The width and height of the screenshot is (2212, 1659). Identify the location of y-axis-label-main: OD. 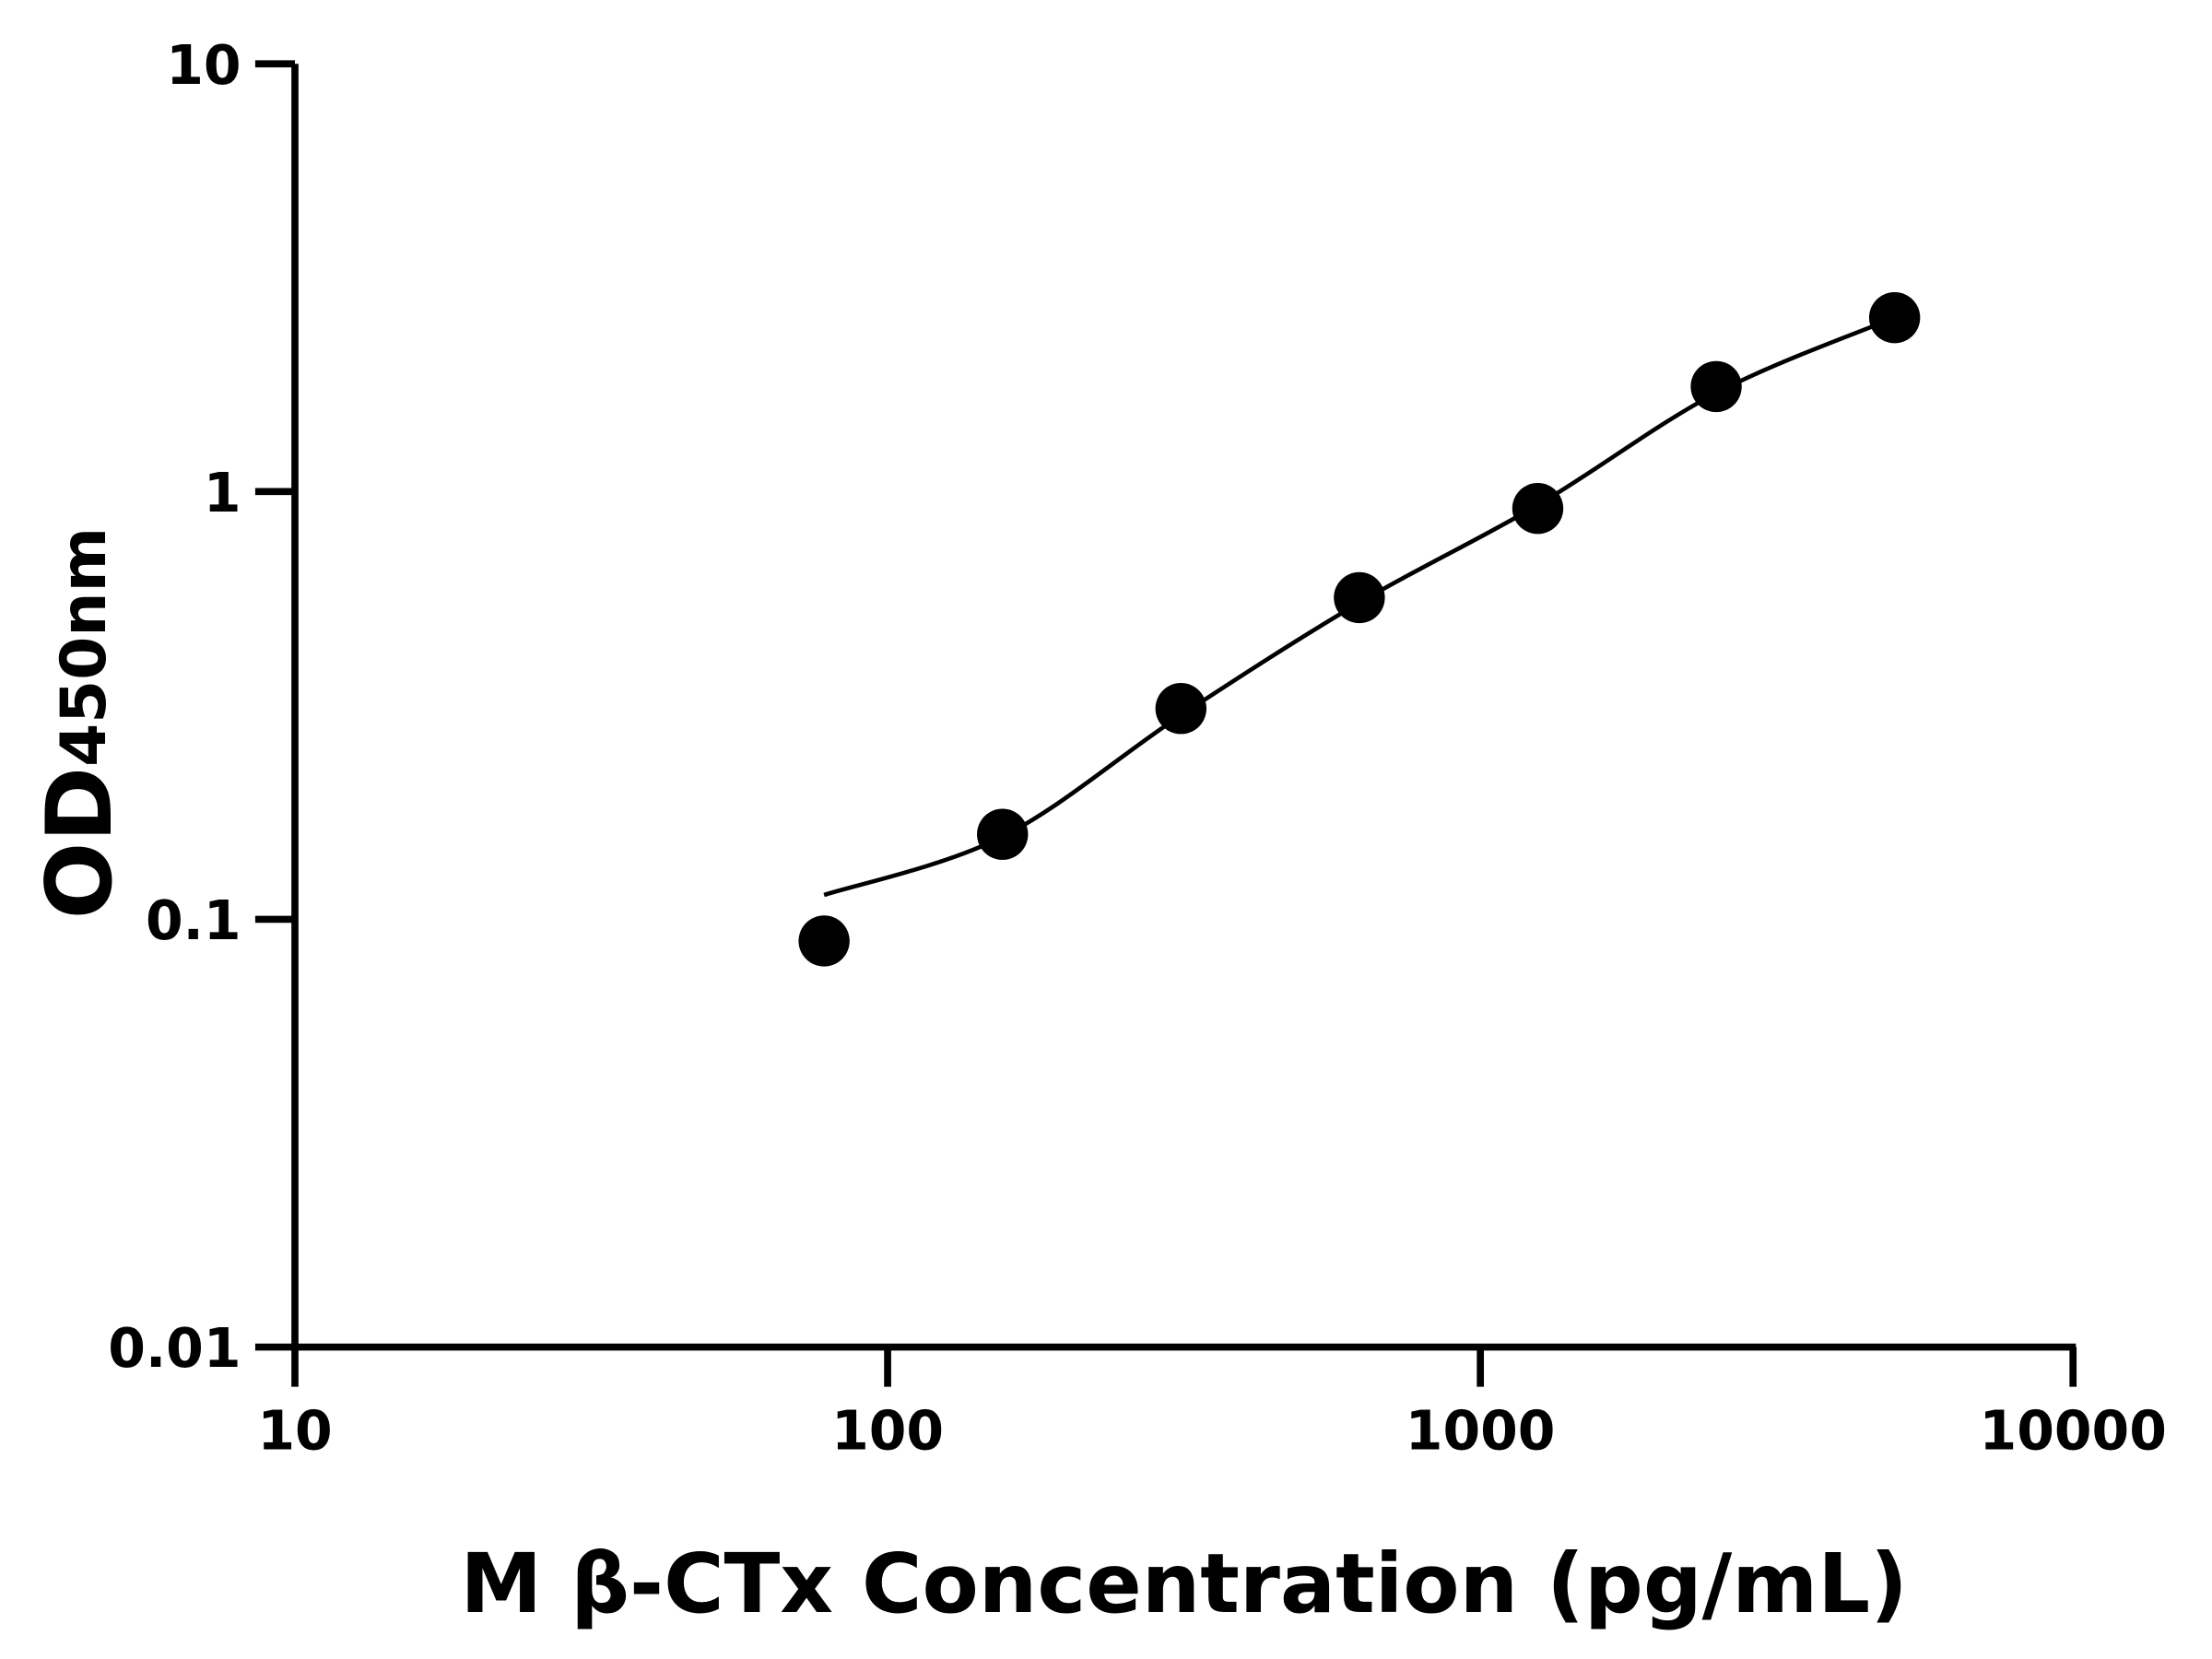
(80, 843).